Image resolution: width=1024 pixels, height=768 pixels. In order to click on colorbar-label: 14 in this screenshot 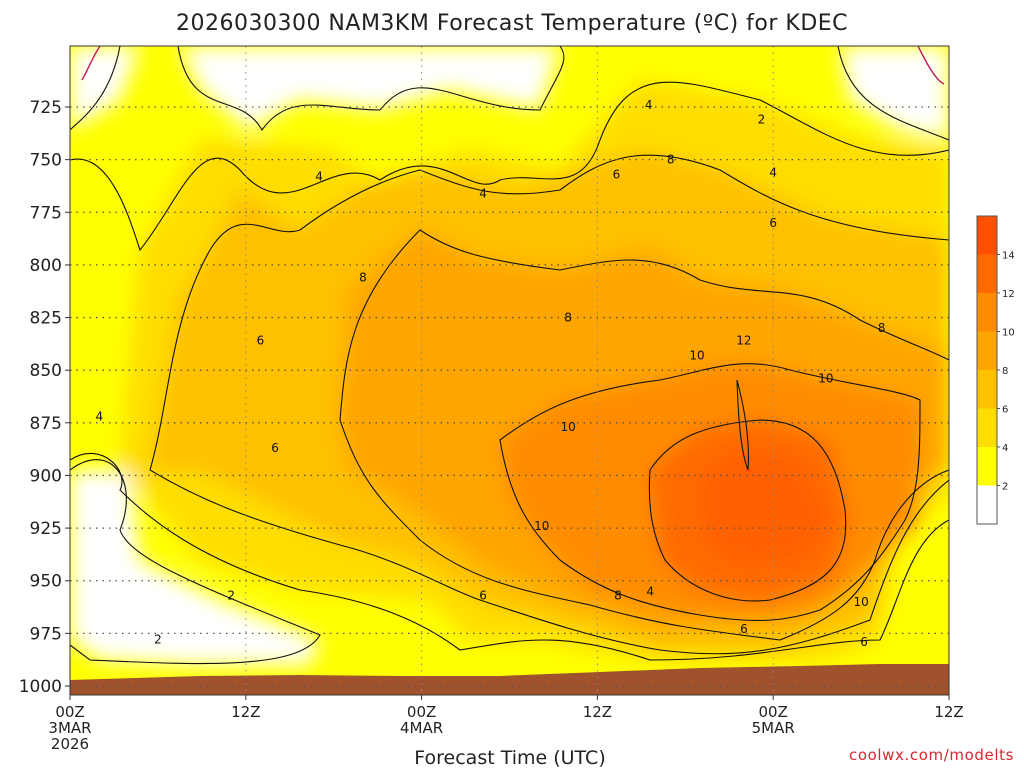, I will do `click(1008, 256)`.